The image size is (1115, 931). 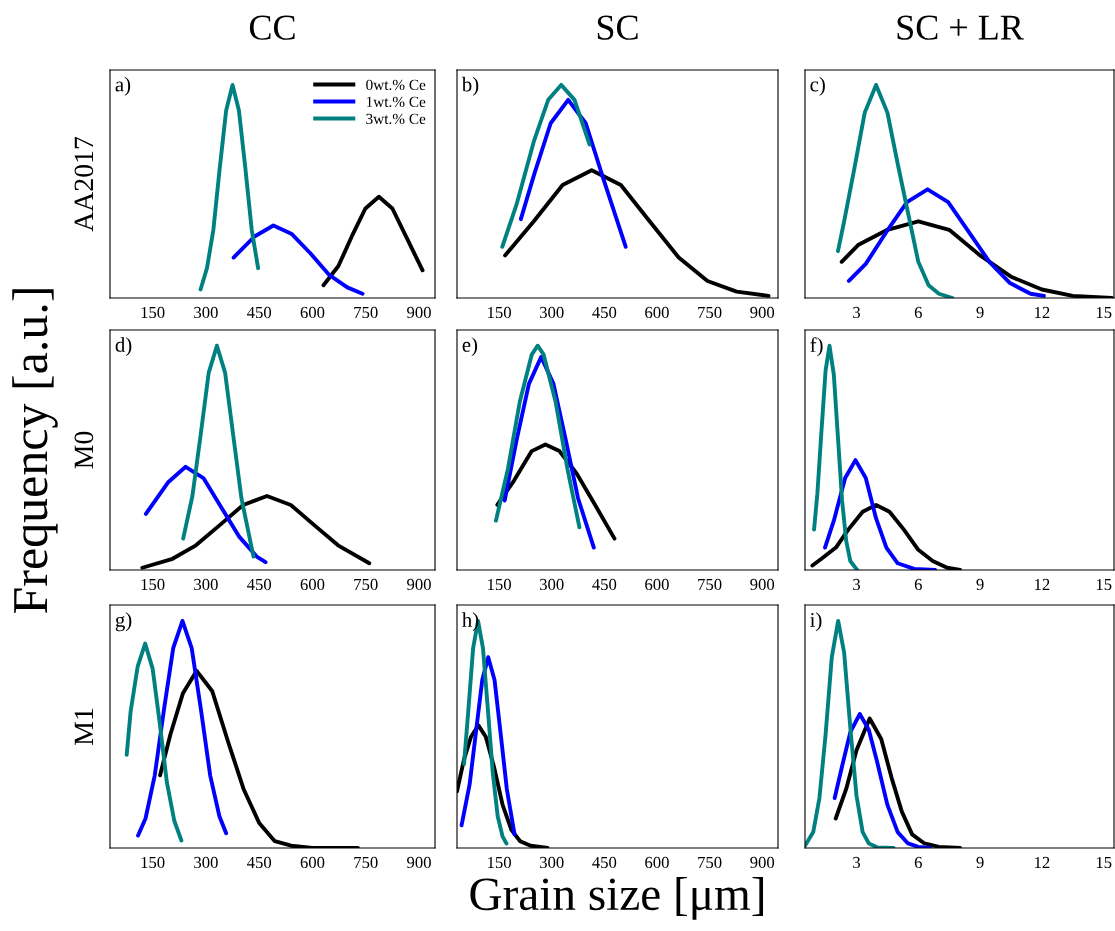 I want to click on legend-label: 1wt.% Ce, so click(x=396, y=102).